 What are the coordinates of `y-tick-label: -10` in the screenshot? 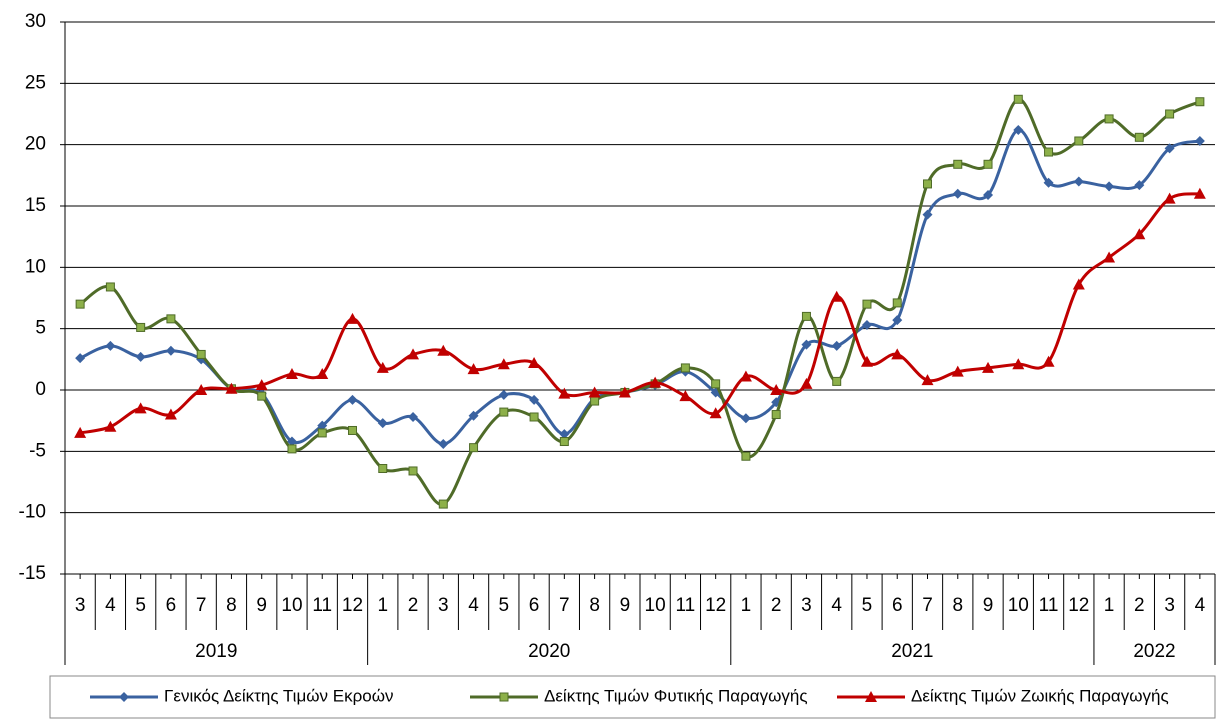 It's located at (32, 512).